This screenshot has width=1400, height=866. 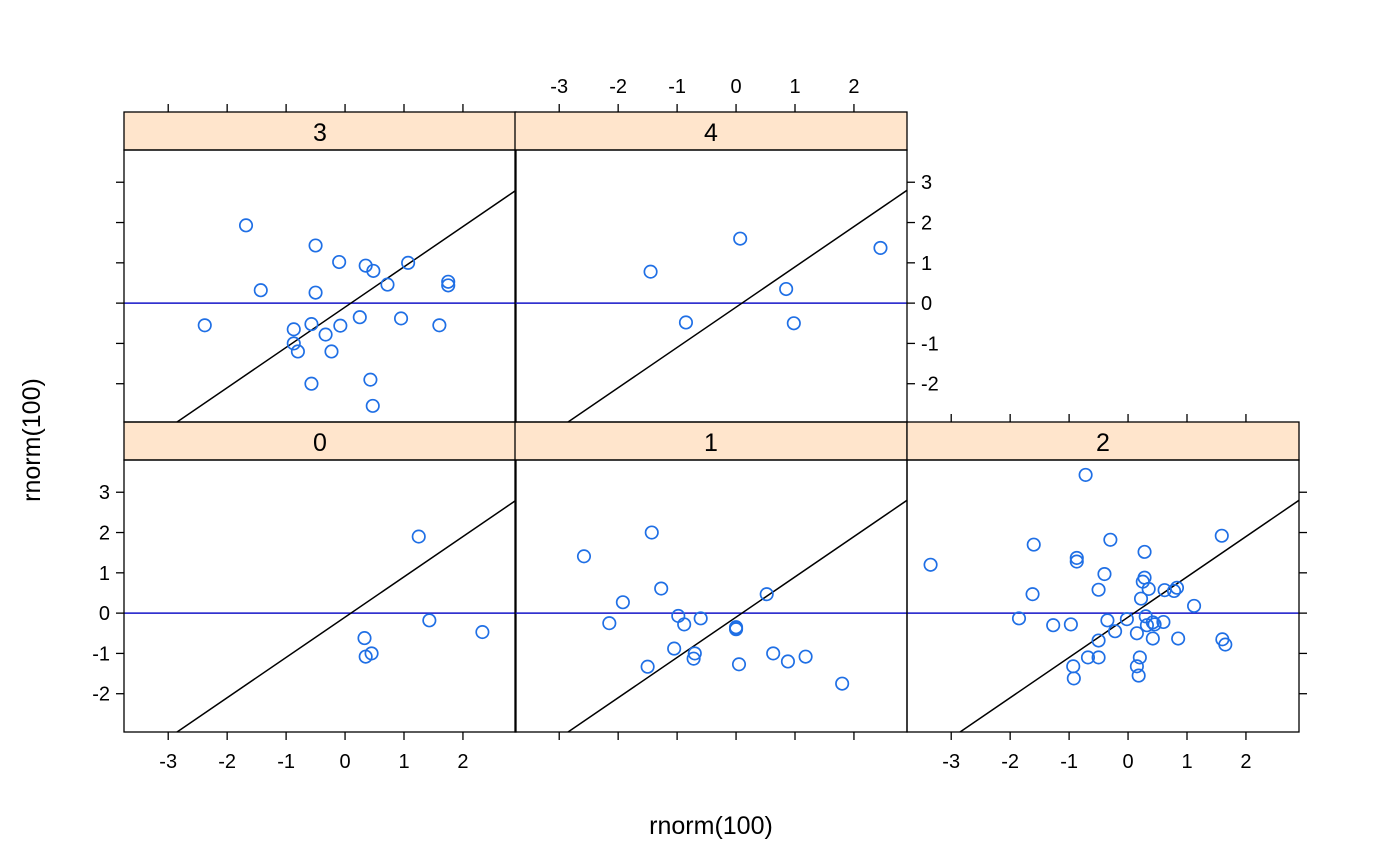 I want to click on y-tick-label-r0-2: 0, so click(x=926, y=304).